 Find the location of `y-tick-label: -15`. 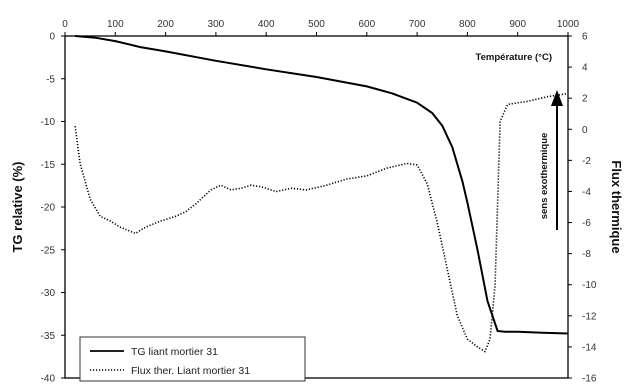

y-tick-label: -15 is located at coordinates (48, 165).